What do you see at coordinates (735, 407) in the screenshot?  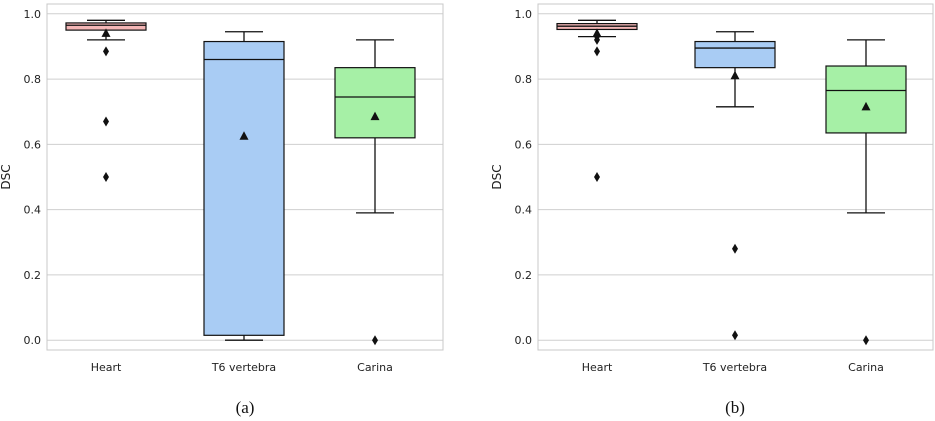 I see `panel-label: (b)` at bounding box center [735, 407].